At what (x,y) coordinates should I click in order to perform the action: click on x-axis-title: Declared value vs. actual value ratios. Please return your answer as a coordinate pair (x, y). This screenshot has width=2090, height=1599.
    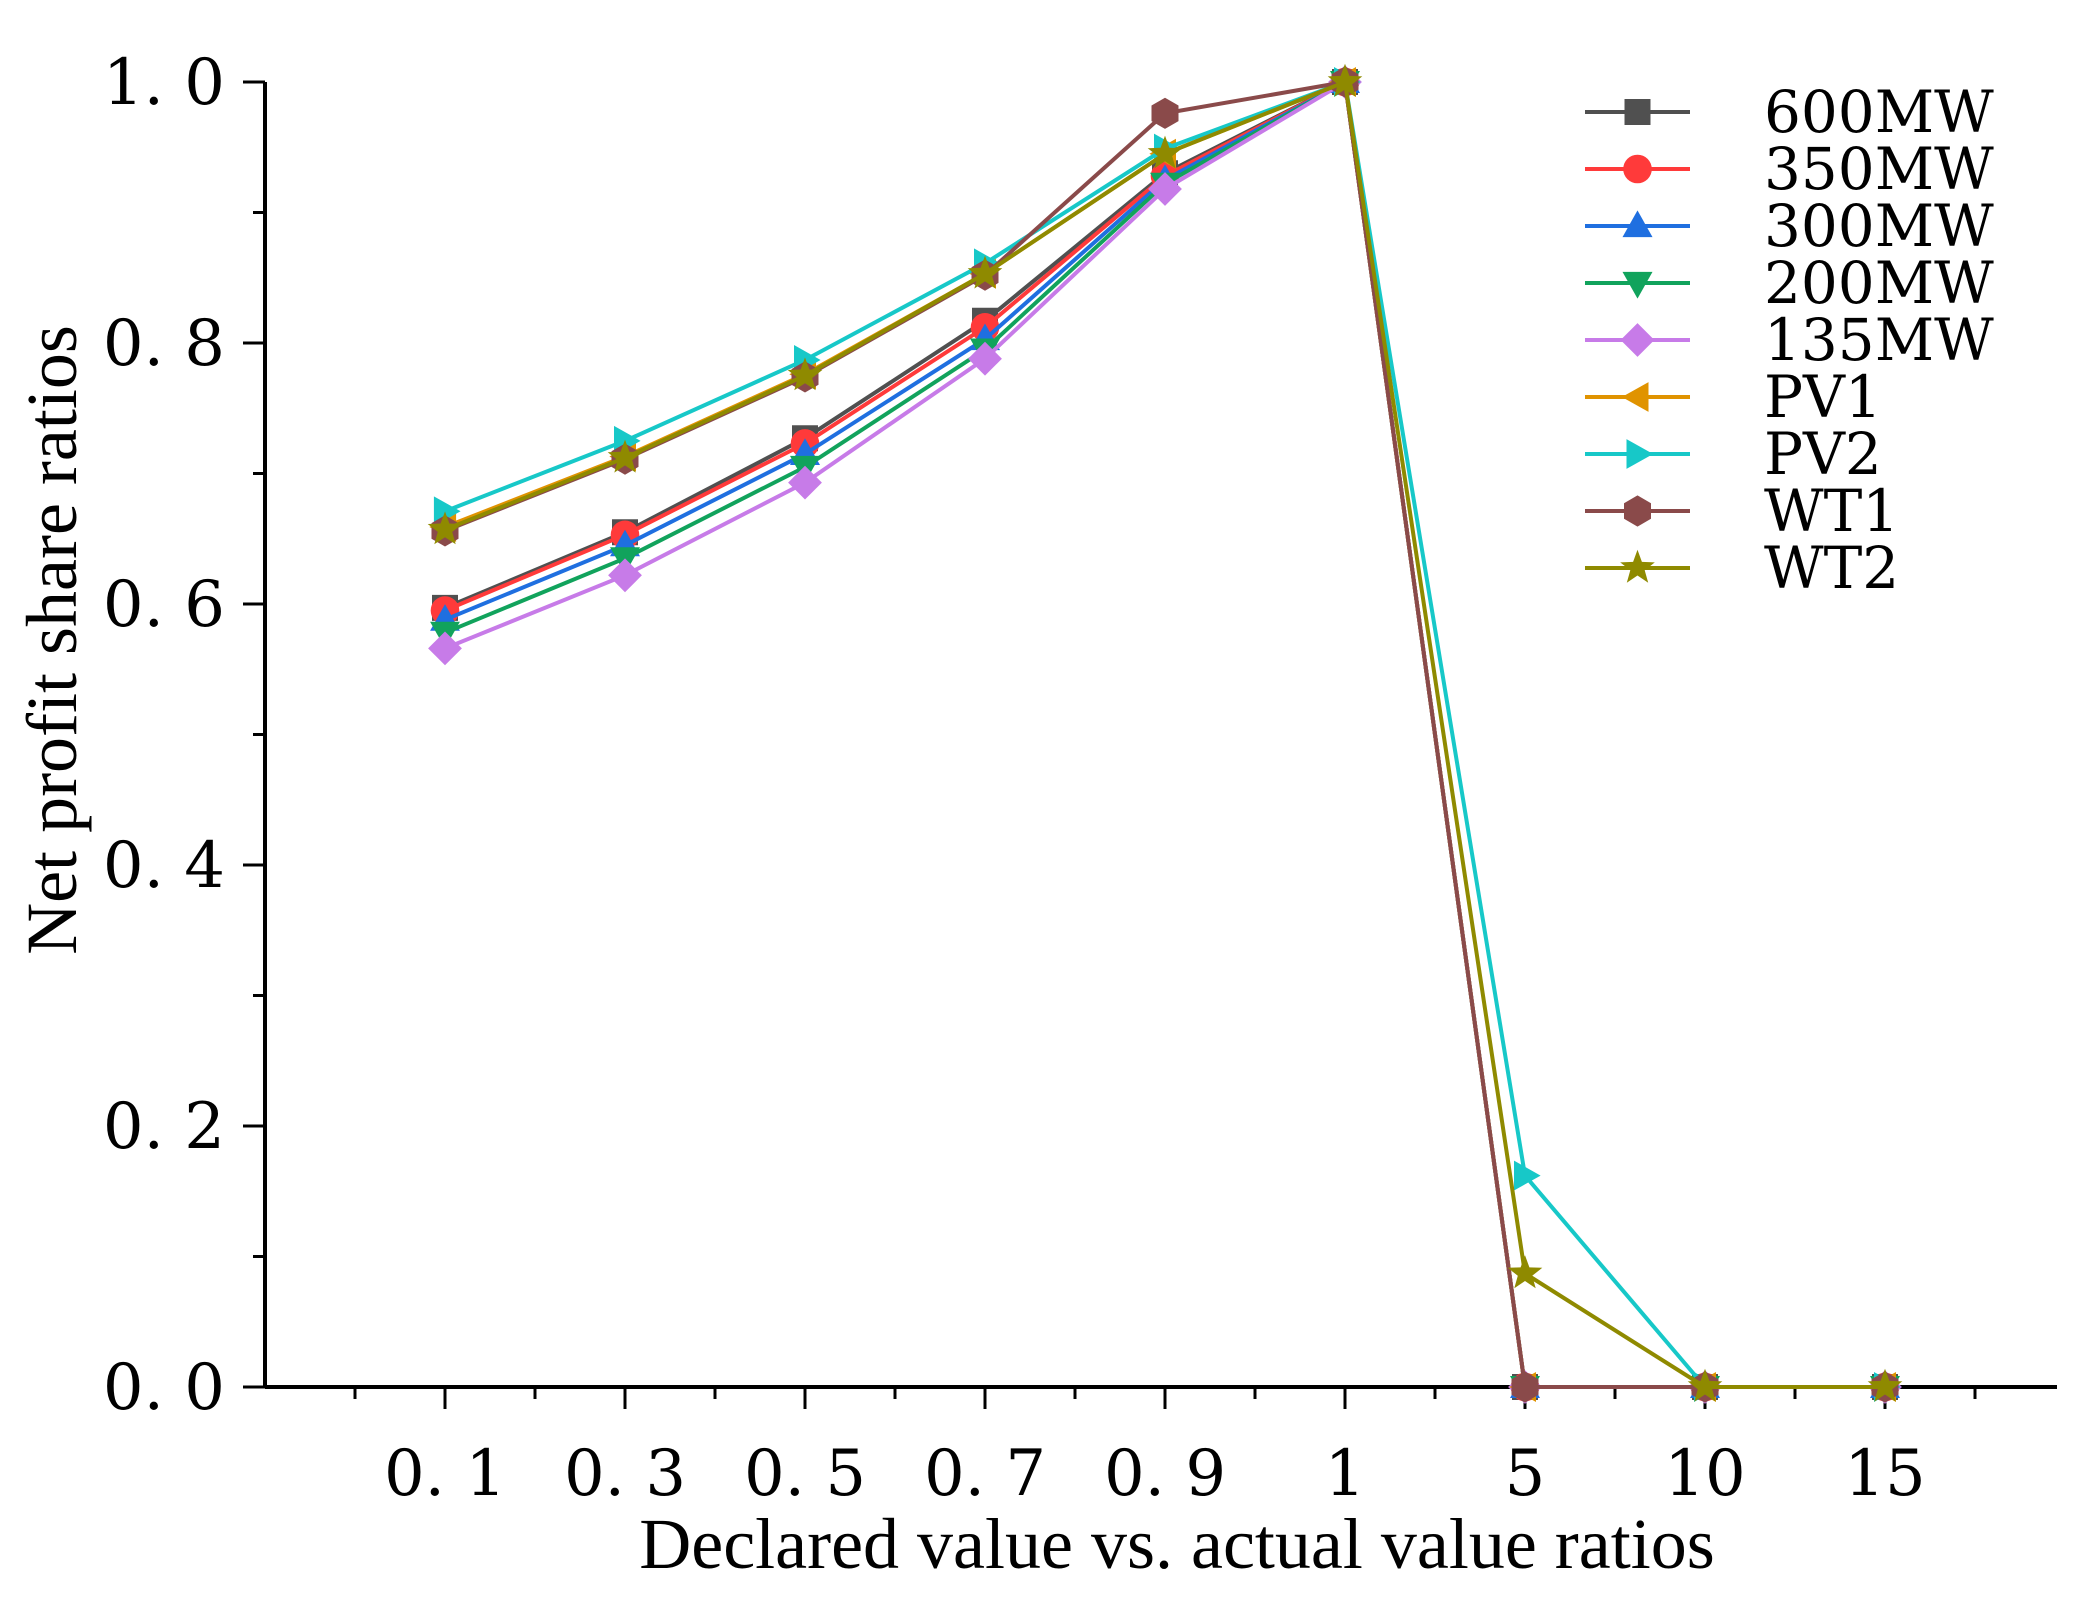
    Looking at the image, I should click on (1177, 1544).